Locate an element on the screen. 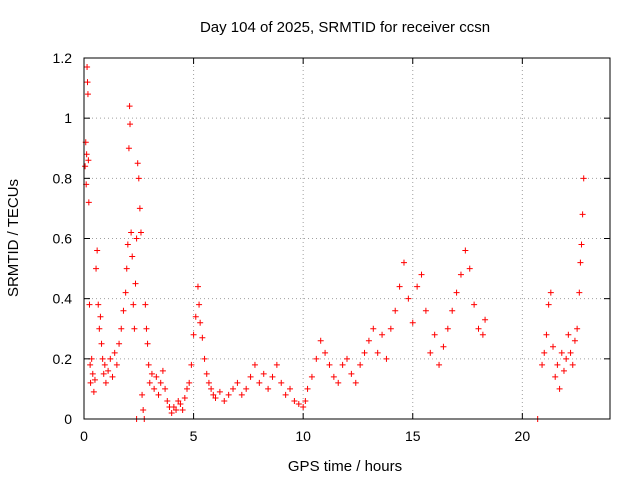 The height and width of the screenshot is (480, 640). y-tick-label: 0 is located at coordinates (68, 419).